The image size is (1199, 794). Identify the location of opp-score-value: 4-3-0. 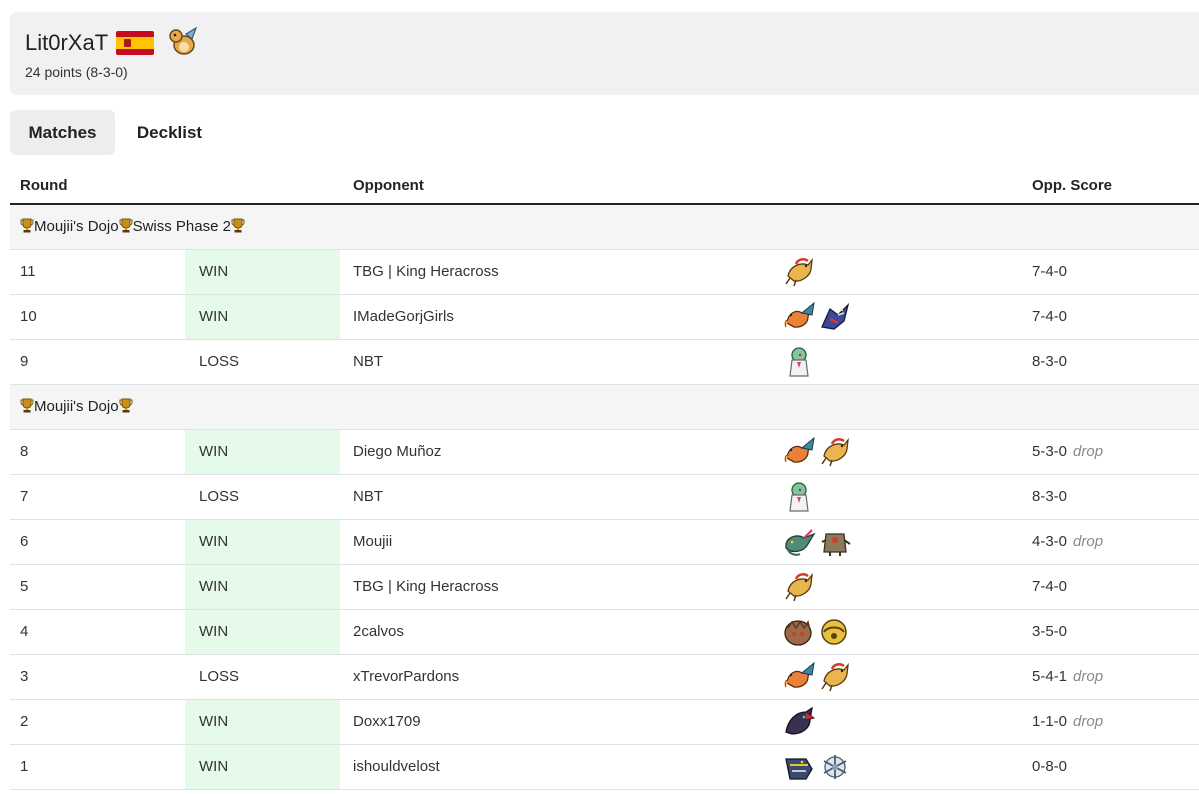
(1050, 541).